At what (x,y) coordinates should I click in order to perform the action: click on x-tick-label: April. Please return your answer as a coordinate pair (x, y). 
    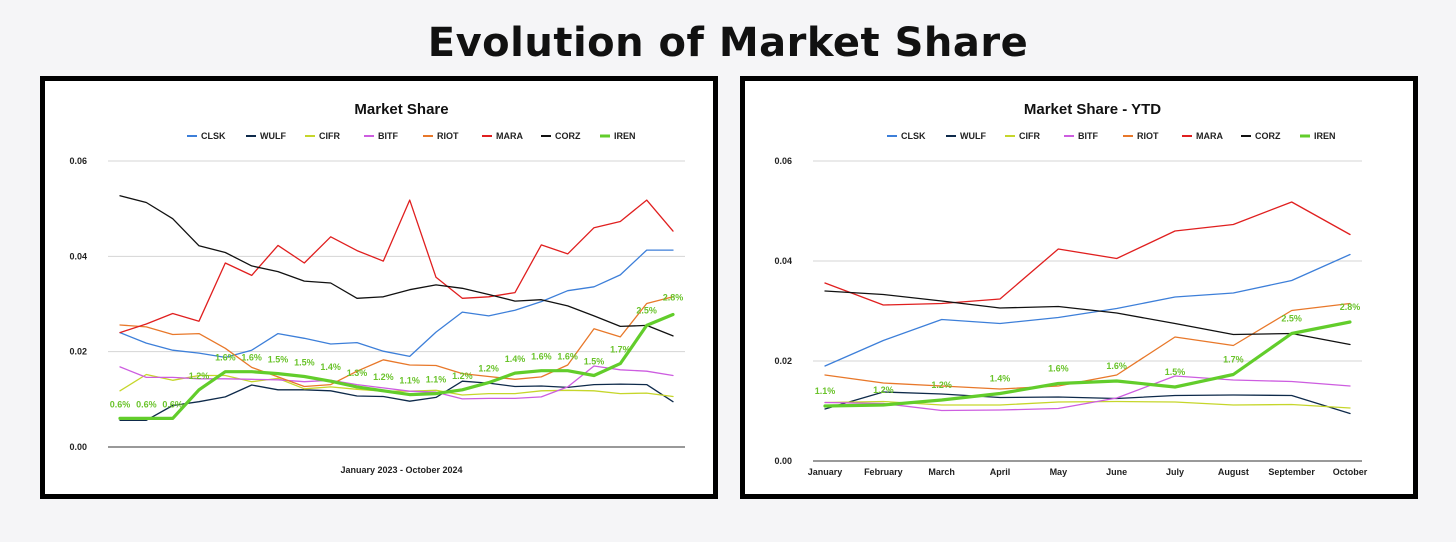
    Looking at the image, I should click on (1000, 472).